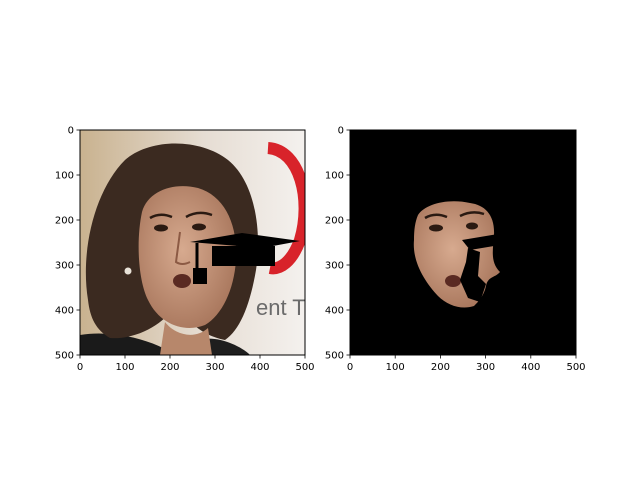 The height and width of the screenshot is (480, 640). Describe the element at coordinates (199, 227) in the screenshot. I see `right-eye` at that location.